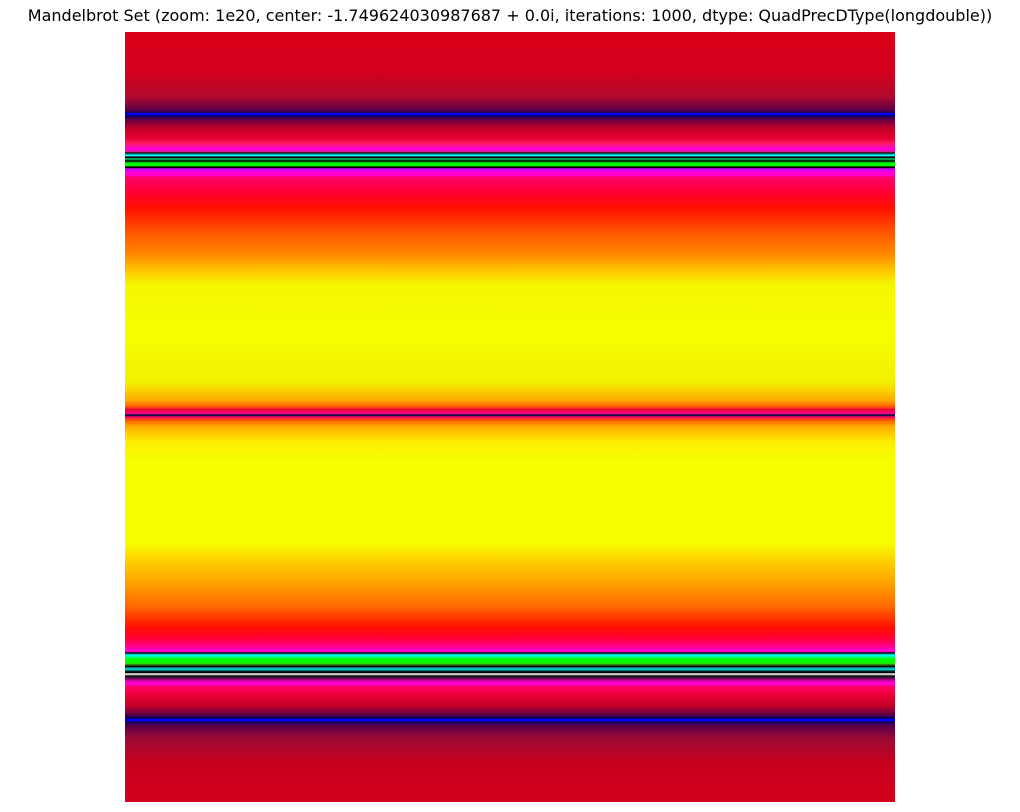  What do you see at coordinates (510, 651) in the screenshot?
I see `magenta-band-bottom` at bounding box center [510, 651].